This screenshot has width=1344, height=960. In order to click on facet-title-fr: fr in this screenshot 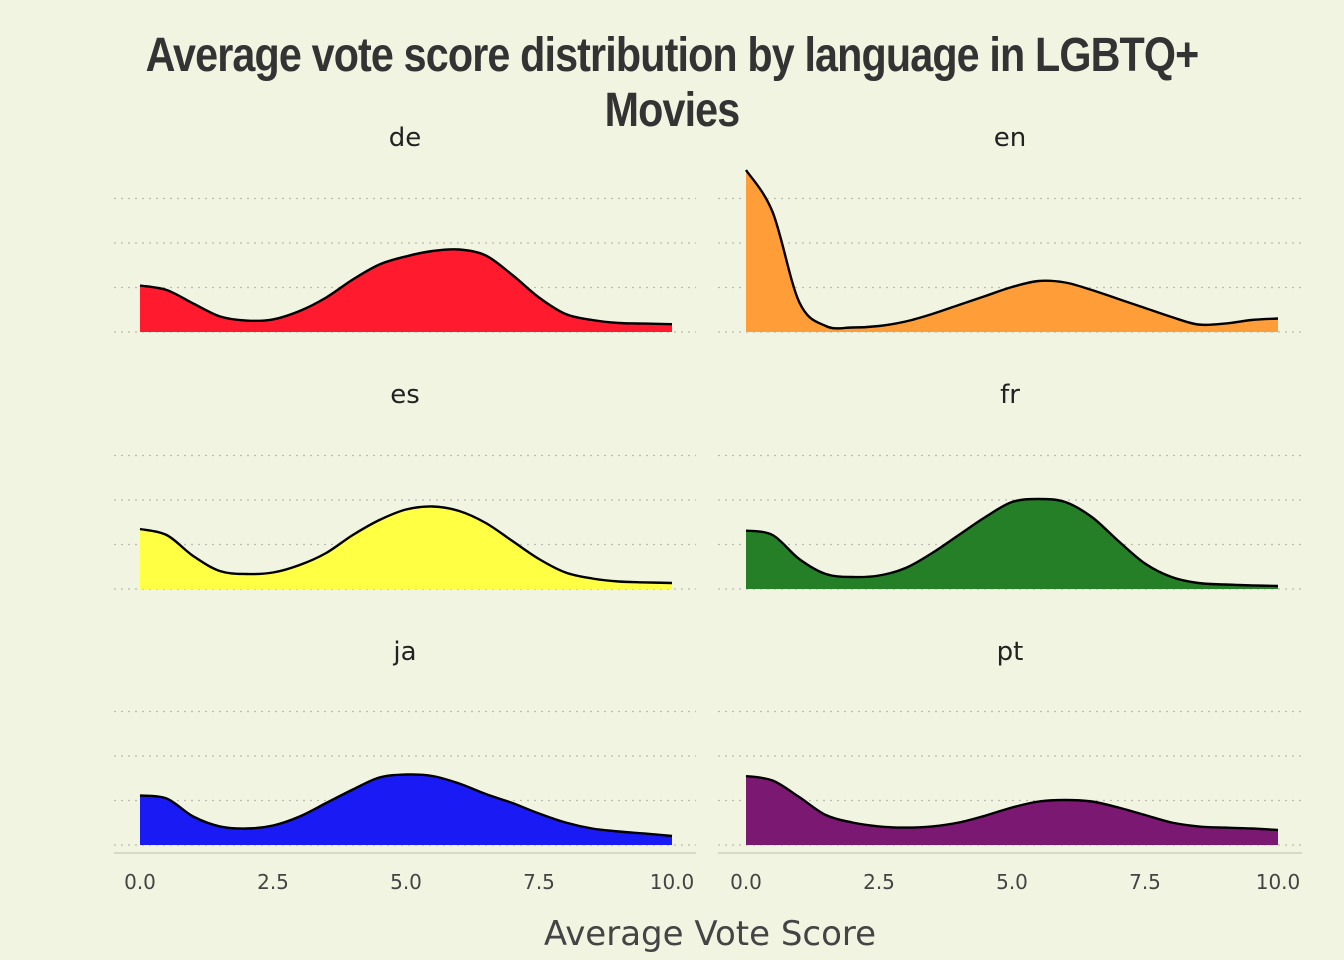, I will do `click(1010, 395)`.